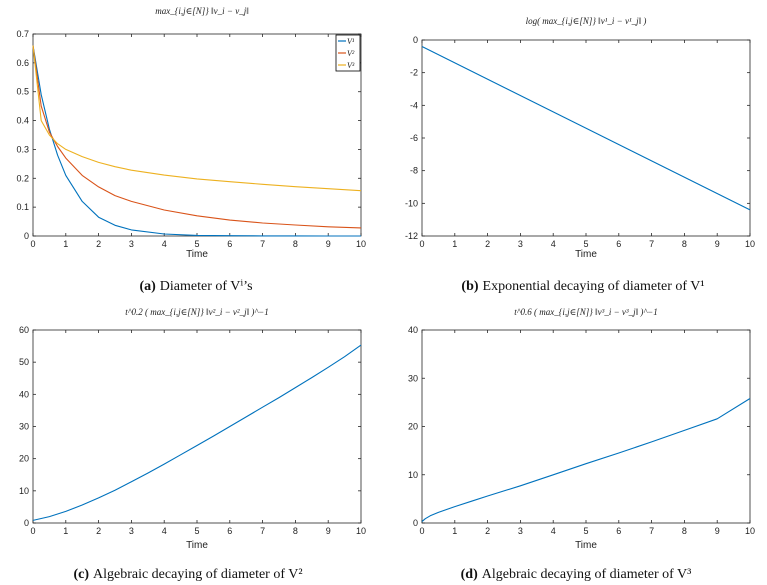  Describe the element at coordinates (22, 149) in the screenshot. I see `y-tick-label: 0.3` at that location.